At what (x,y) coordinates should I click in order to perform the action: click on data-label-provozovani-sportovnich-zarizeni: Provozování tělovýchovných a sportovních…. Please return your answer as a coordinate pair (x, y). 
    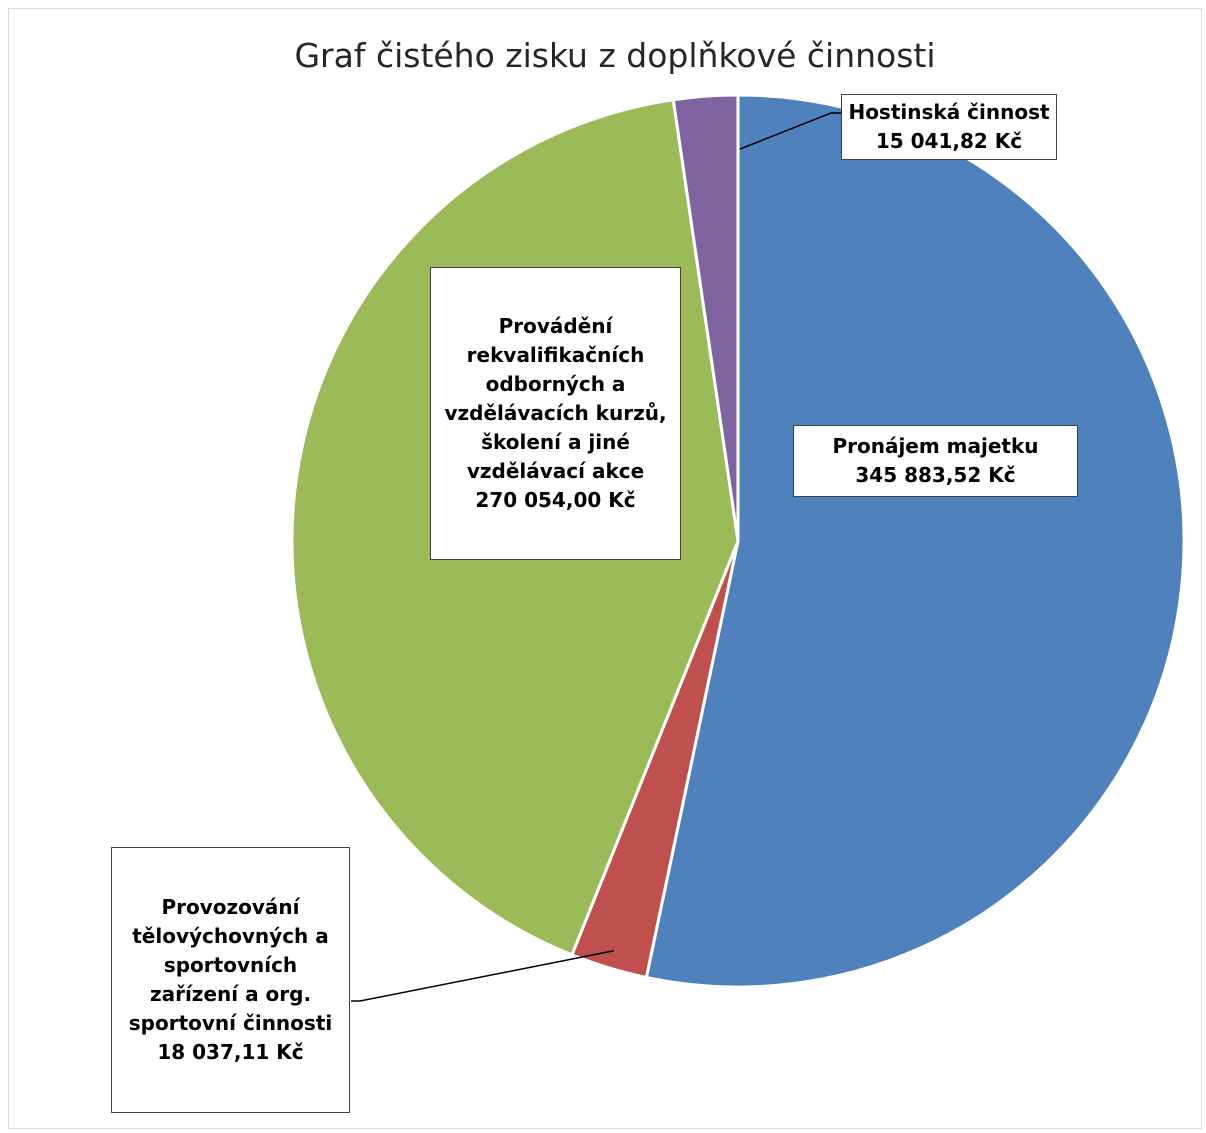
    Looking at the image, I should click on (230, 980).